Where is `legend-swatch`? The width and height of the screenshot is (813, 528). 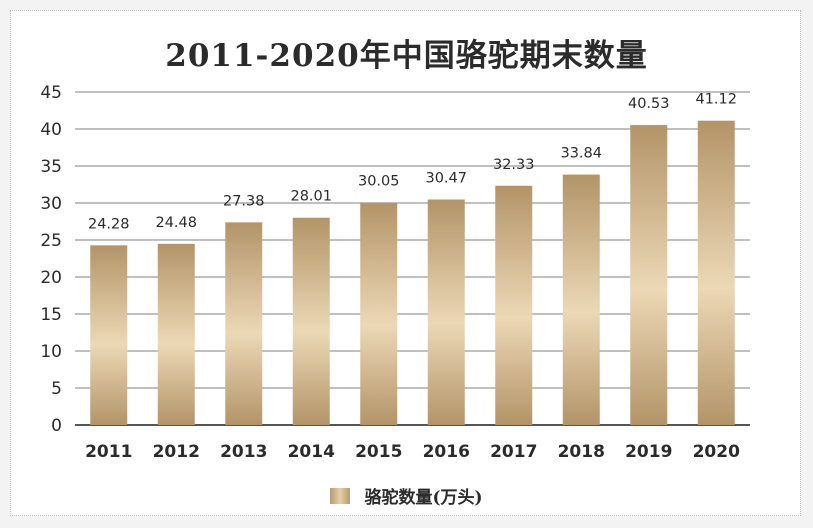 legend-swatch is located at coordinates (340, 495).